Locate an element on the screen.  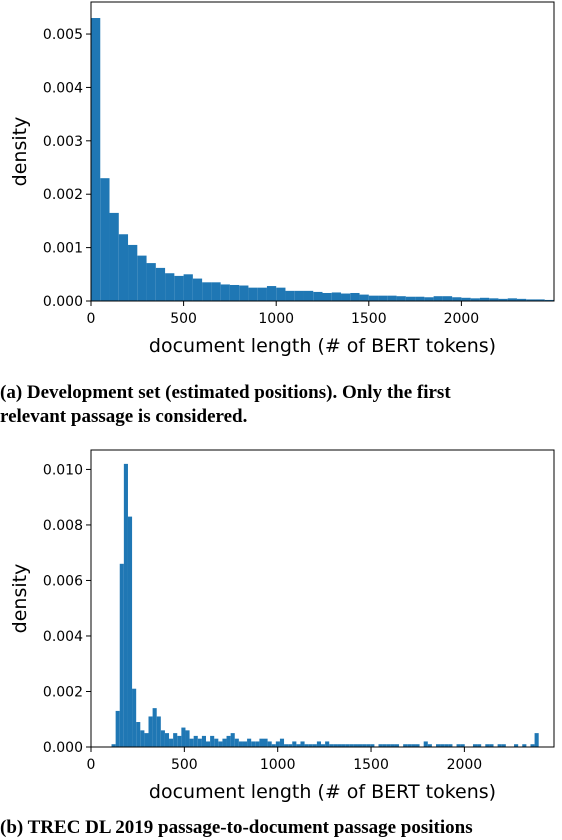
x-axis-label: document length (# of BERT tokens) is located at coordinates (322, 346).